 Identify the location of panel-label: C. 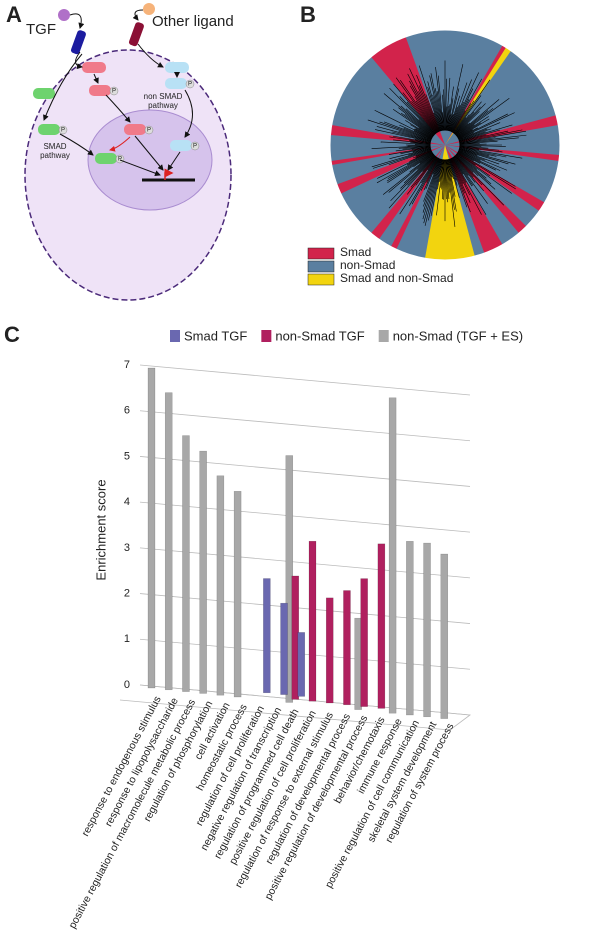
(12, 334).